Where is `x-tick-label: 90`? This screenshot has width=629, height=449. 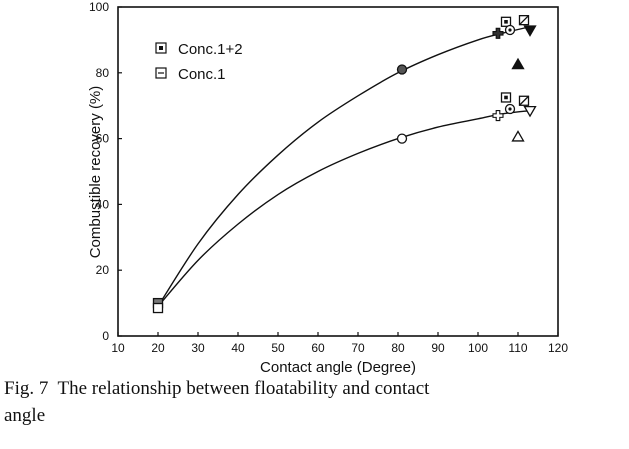 x-tick-label: 90 is located at coordinates (438, 348).